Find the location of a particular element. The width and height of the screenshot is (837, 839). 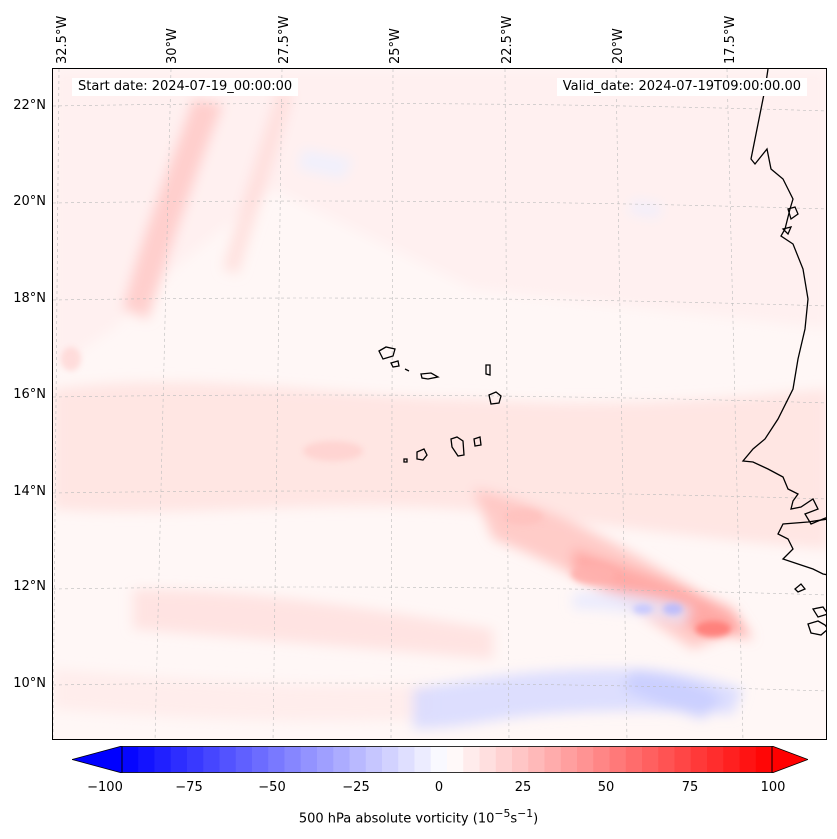

colorbar-max-extension is located at coordinates (789, 759).